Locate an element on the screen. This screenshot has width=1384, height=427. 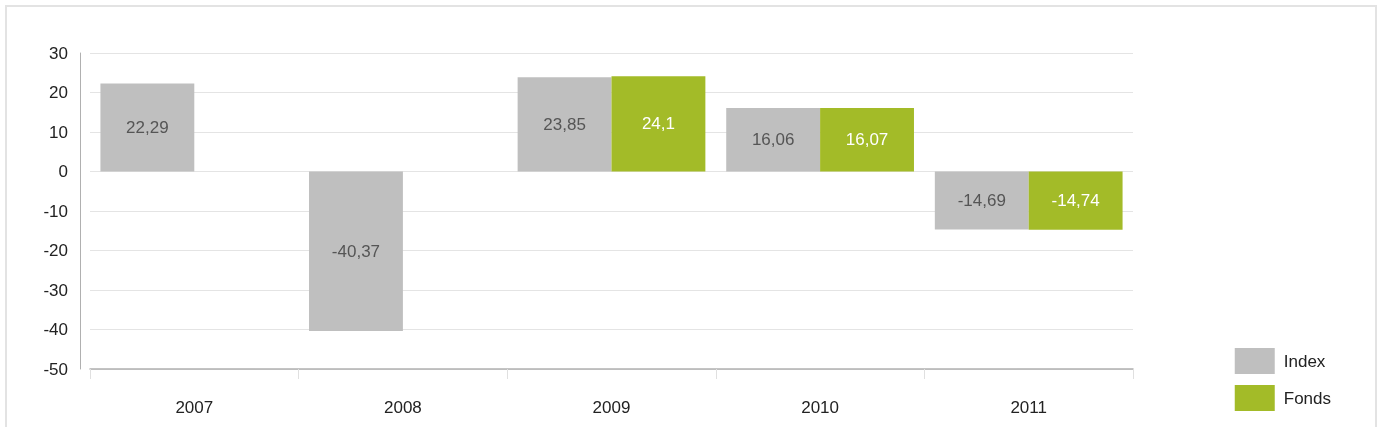
data-label: 16,06 is located at coordinates (773, 140).